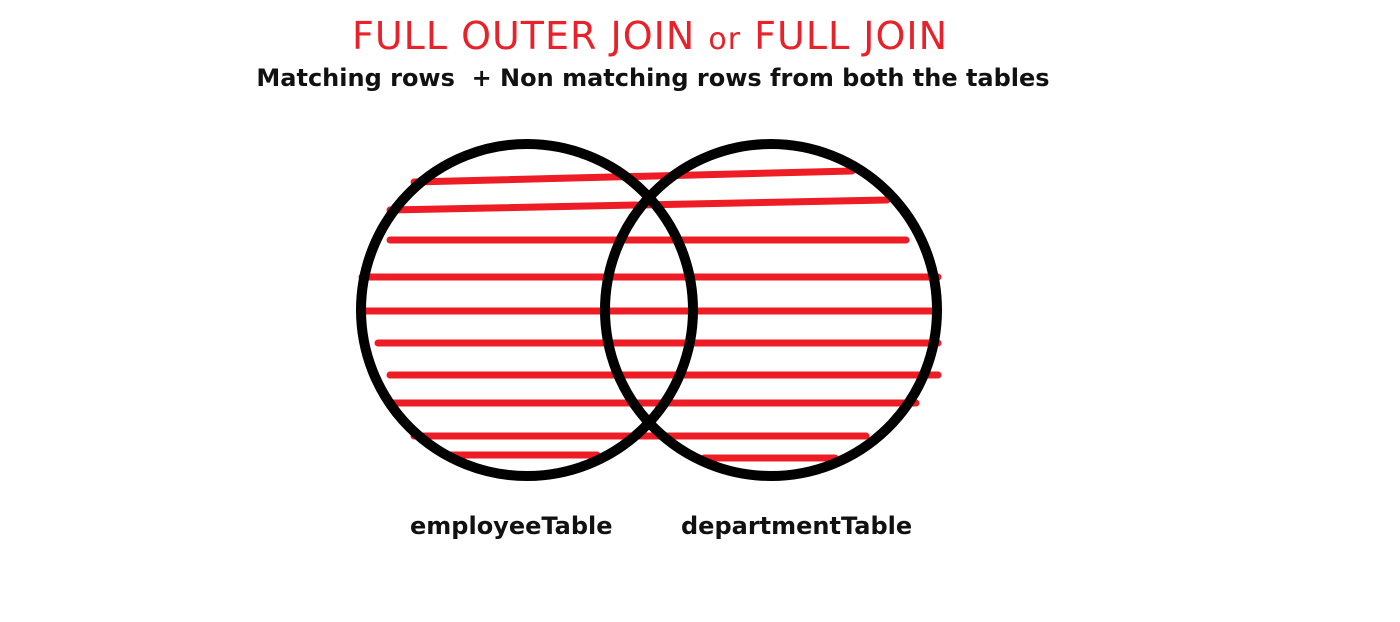 This screenshot has height=622, width=1400. I want to click on employee-table-label: employeeTable, so click(511, 526).